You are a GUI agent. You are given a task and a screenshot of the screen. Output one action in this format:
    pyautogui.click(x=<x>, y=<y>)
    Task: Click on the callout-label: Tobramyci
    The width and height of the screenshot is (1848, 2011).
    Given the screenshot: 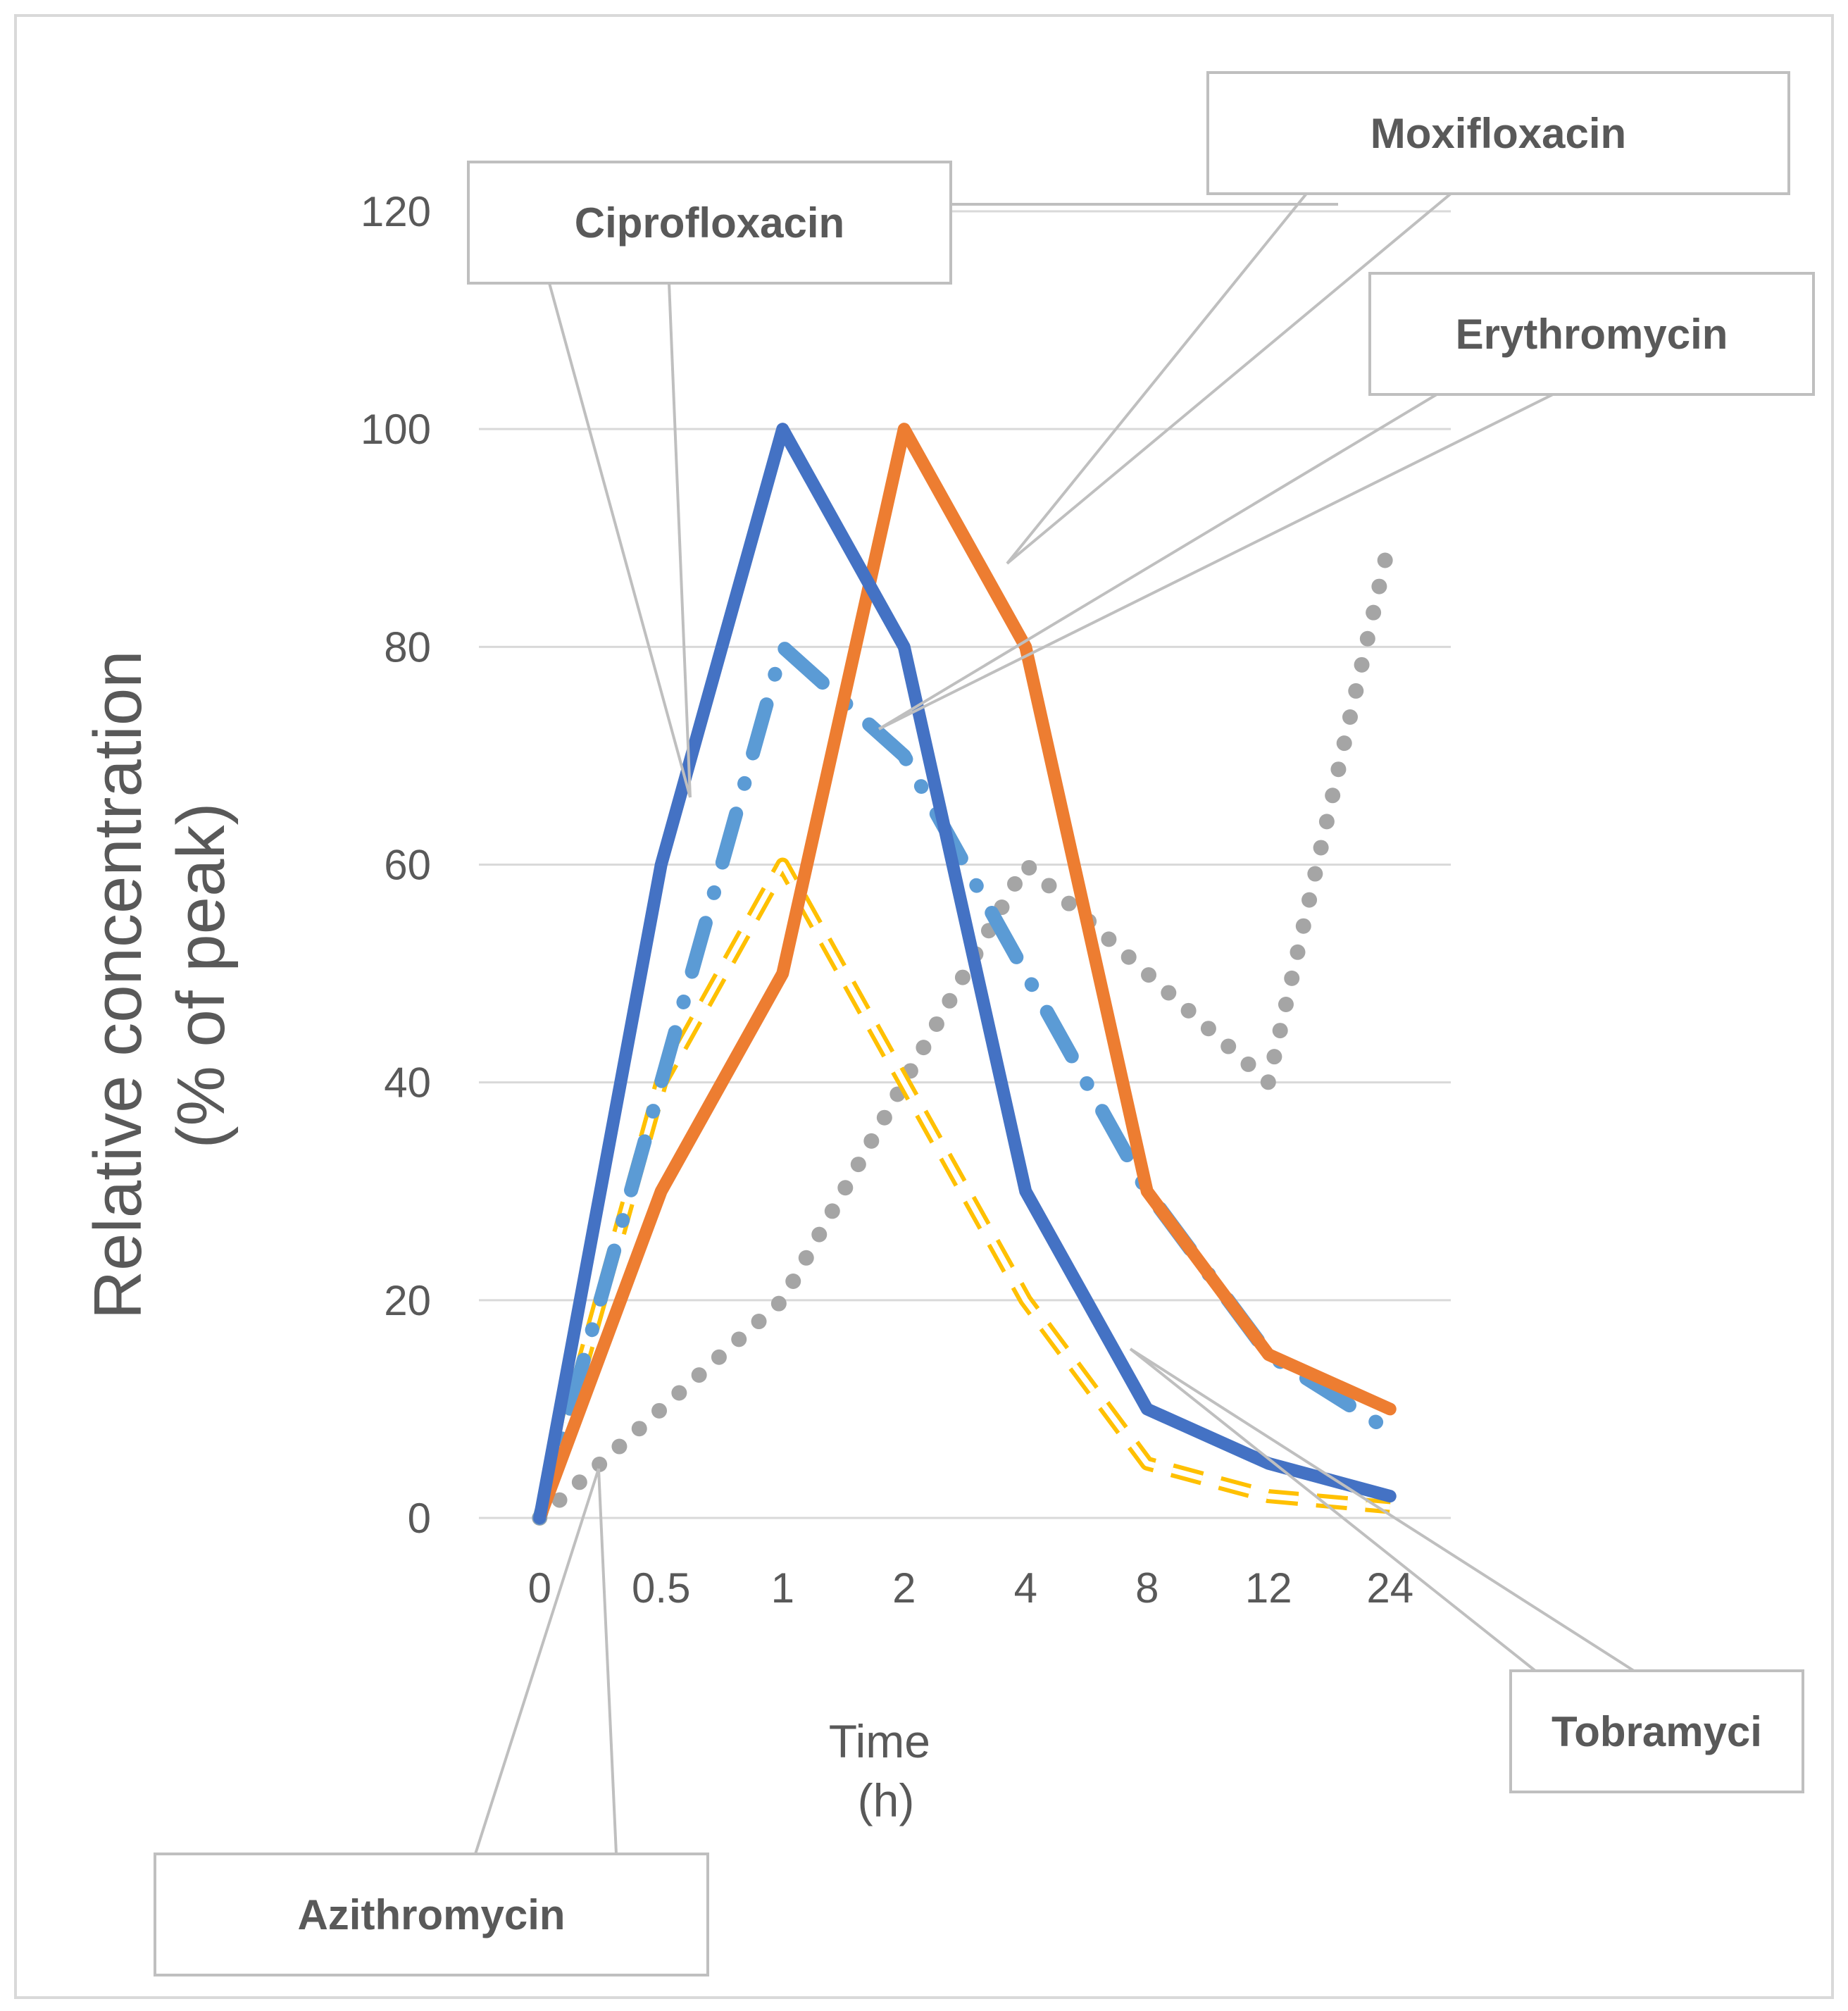 What is the action you would take?
    pyautogui.click(x=1657, y=1731)
    